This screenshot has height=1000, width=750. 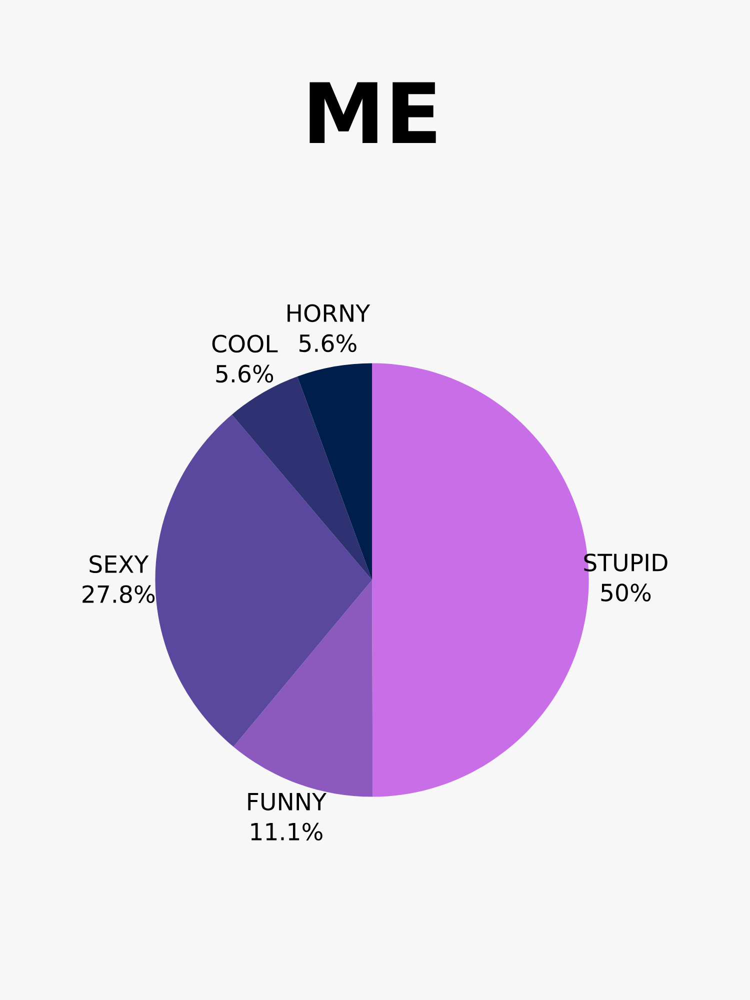 What do you see at coordinates (329, 313) in the screenshot?
I see `slice-label: HORNY` at bounding box center [329, 313].